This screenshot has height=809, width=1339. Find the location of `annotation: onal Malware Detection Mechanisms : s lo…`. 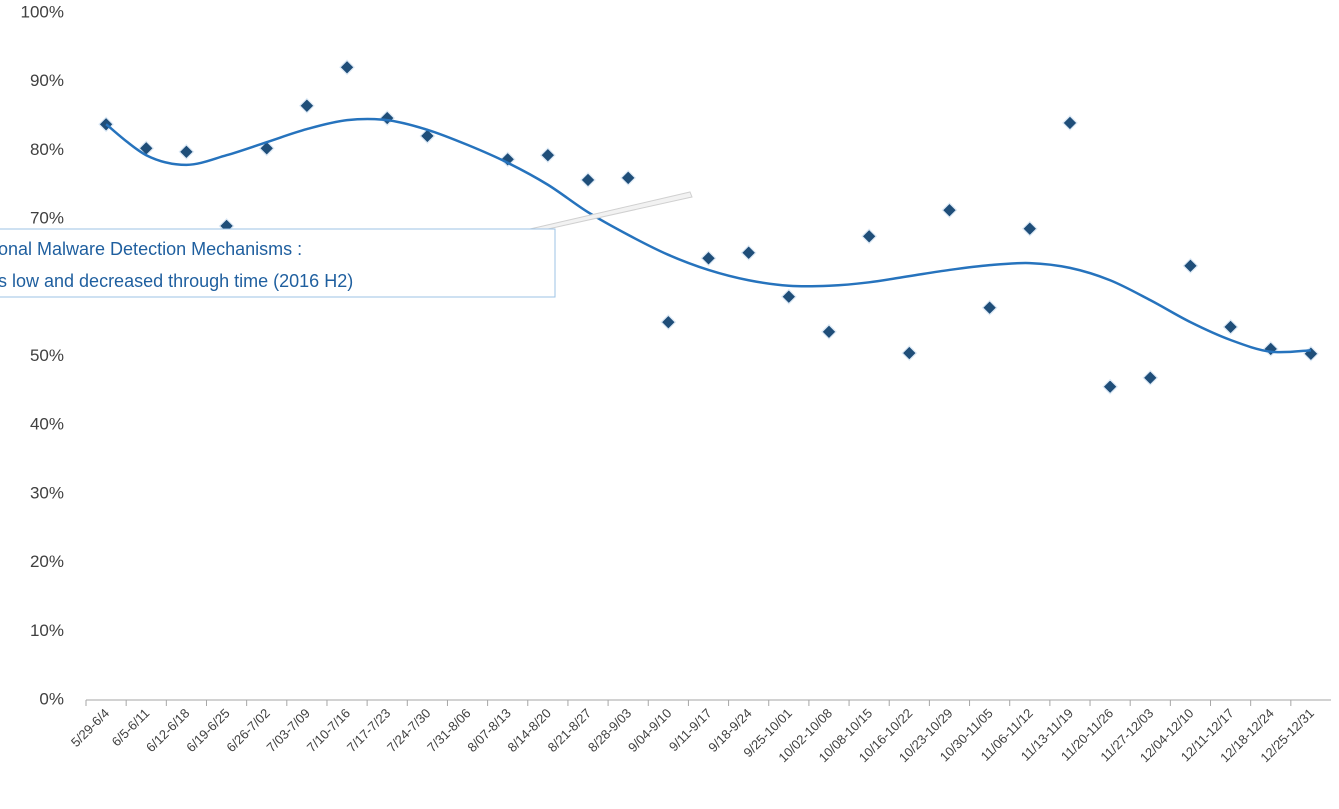

annotation: onal Malware Detection Mechanisms : s lo… is located at coordinates (346, 244).